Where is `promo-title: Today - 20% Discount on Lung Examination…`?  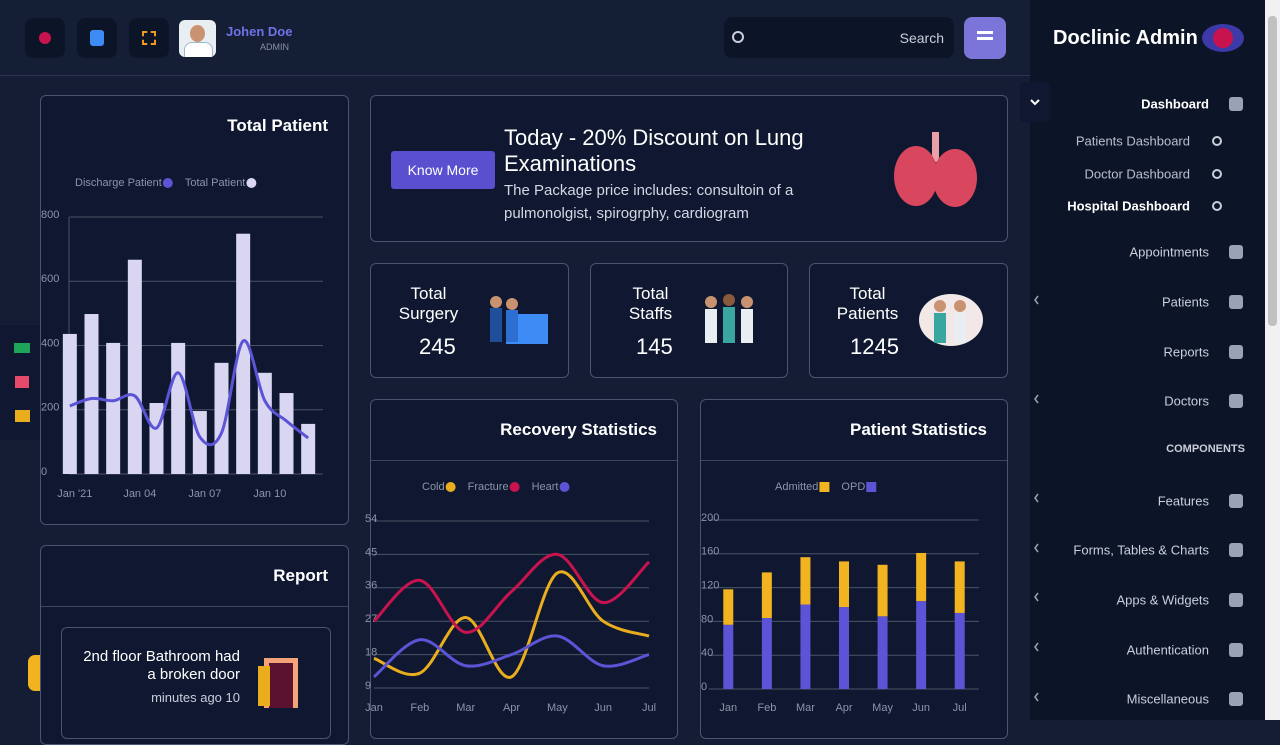
promo-title: Today - 20% Discount on Lung Examination… is located at coordinates (654, 150).